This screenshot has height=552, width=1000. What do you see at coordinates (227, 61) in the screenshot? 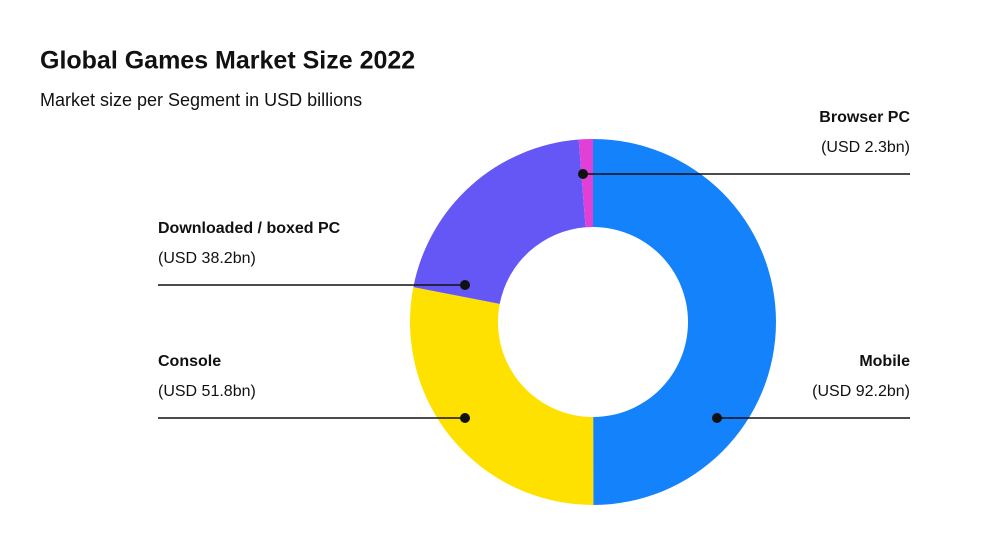
I see `chart-title: Global Games Market Size 2022` at bounding box center [227, 61].